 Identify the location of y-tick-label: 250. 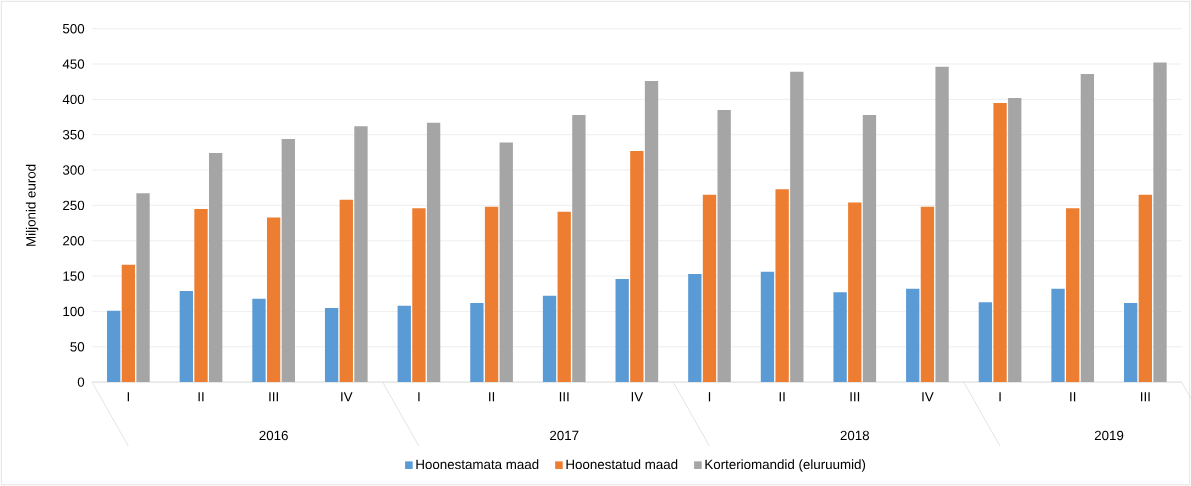
(74, 205).